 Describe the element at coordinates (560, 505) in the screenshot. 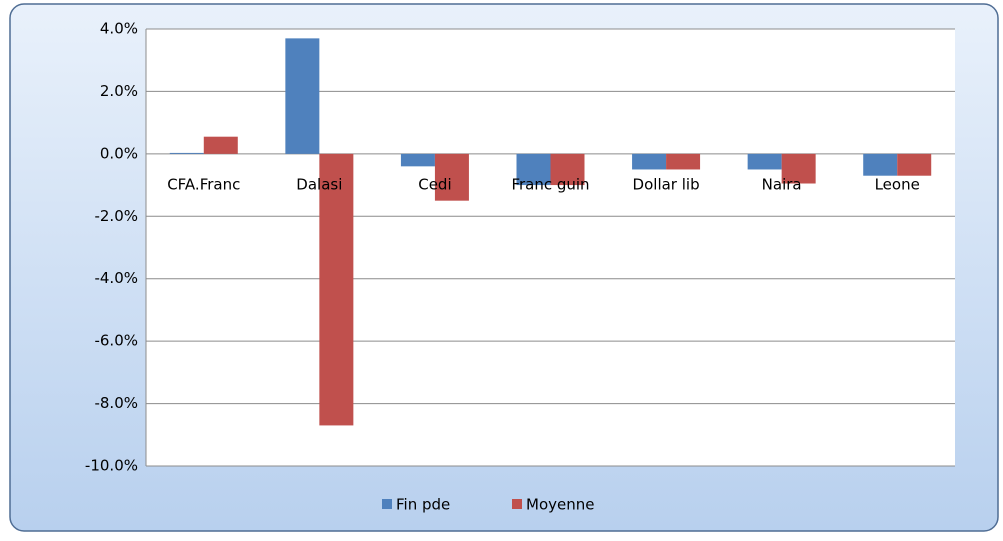

I see `legend-label: Moyenne` at that location.